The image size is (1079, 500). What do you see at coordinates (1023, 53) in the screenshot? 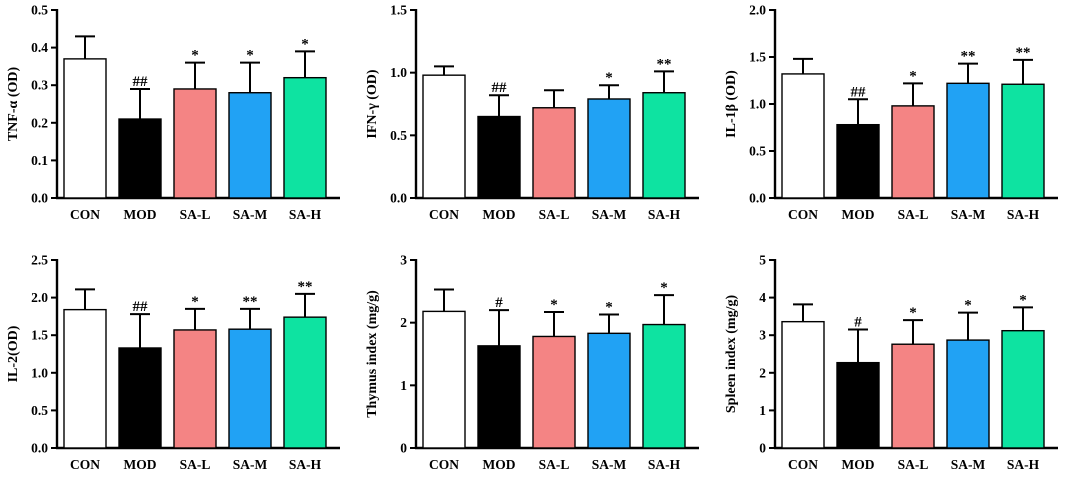
I see `significance-marker: **` at bounding box center [1023, 53].